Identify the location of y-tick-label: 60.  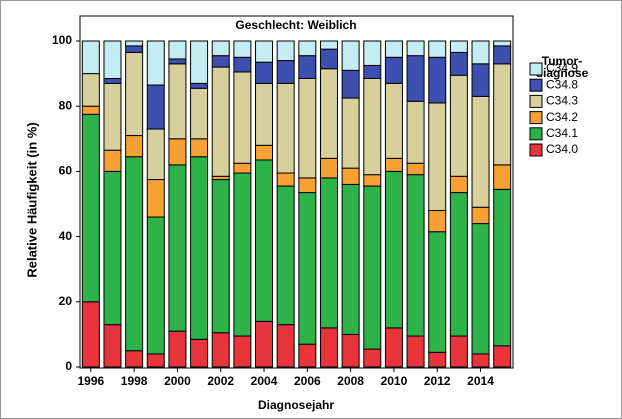
(66, 171).